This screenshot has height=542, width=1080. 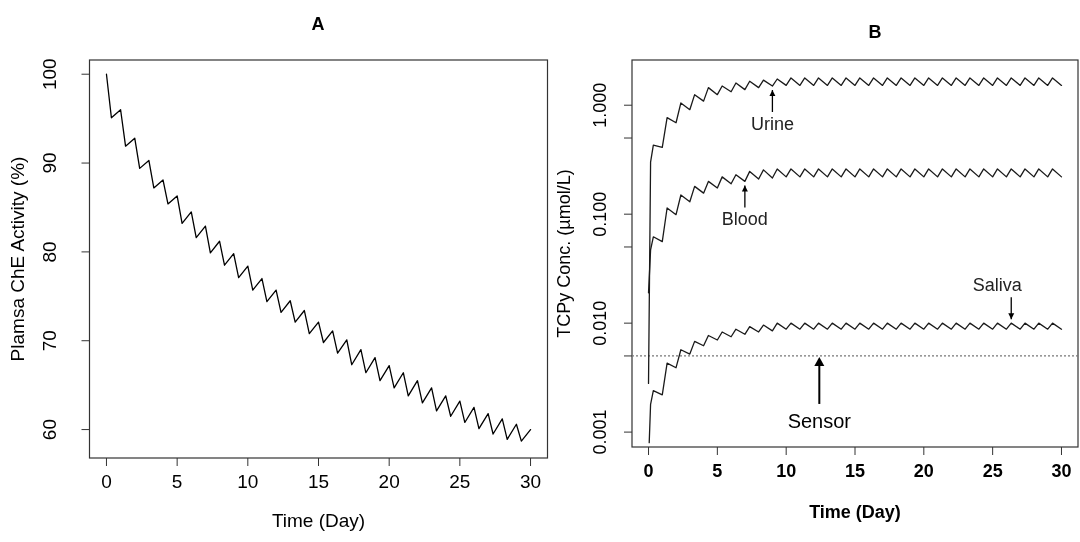 What do you see at coordinates (600, 323) in the screenshot?
I see `y-tick-label: 0.010` at bounding box center [600, 323].